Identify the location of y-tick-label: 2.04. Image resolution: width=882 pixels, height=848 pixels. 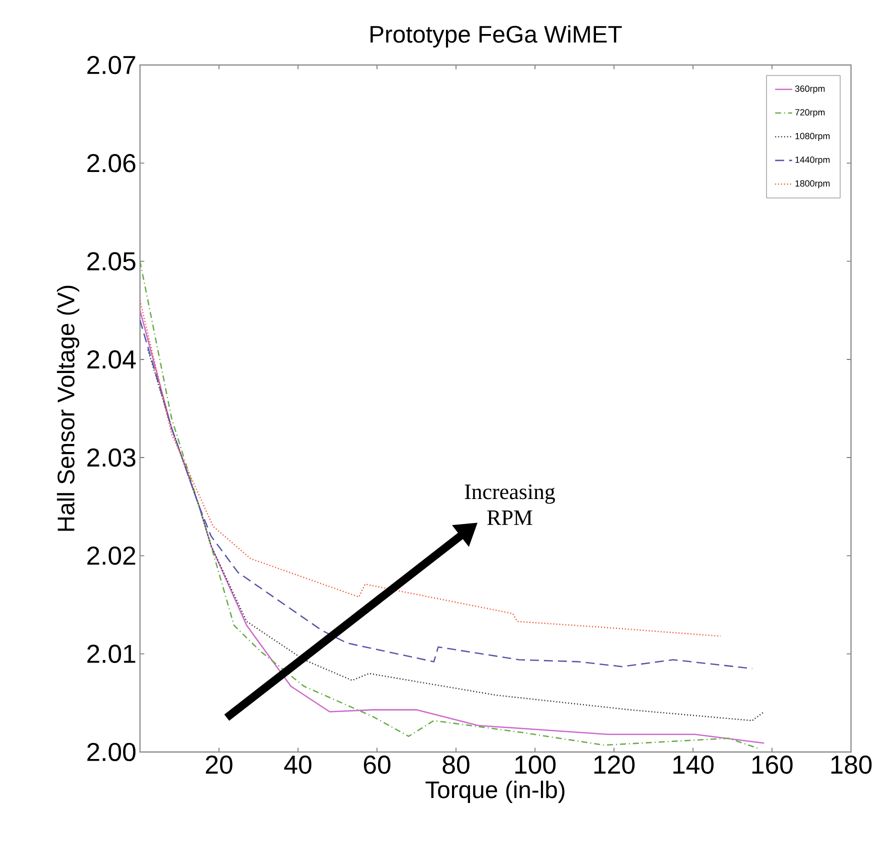
(111, 359).